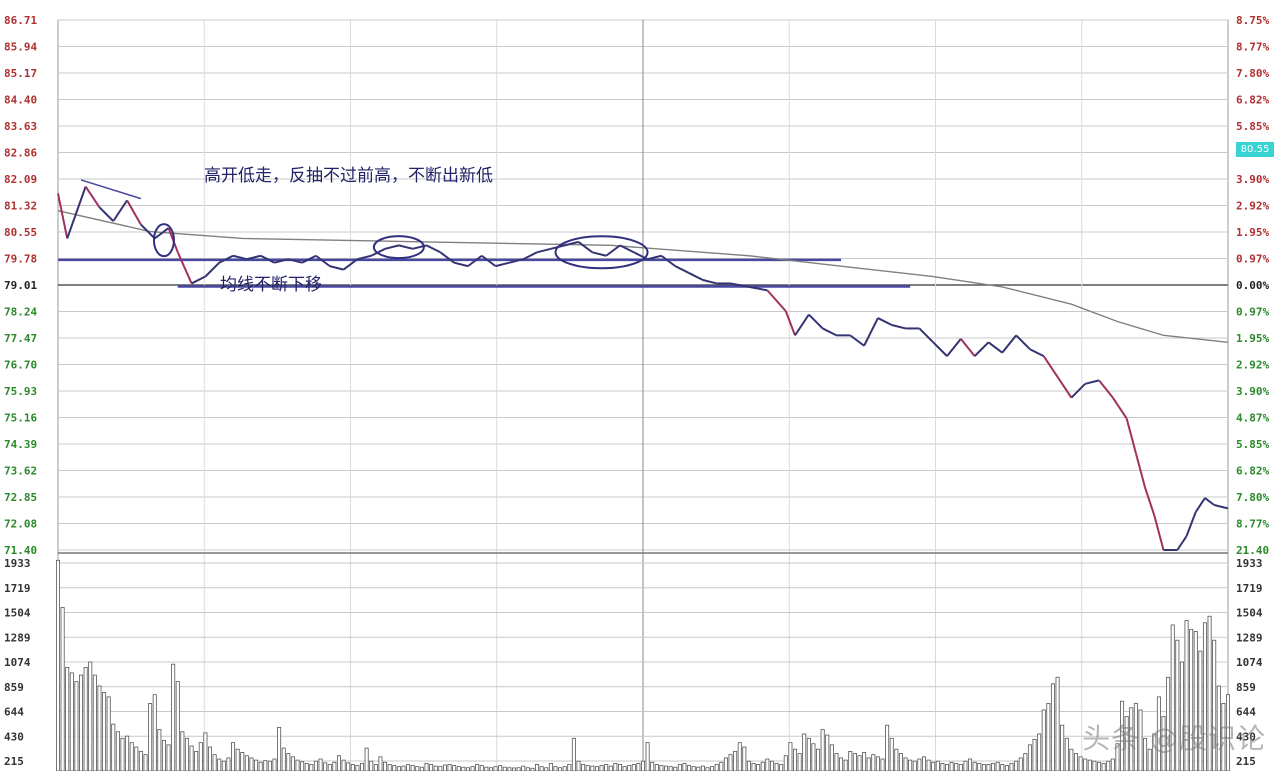 This screenshot has width=1288, height=771. I want to click on annotation-bottom: 均线不断下移, so click(271, 285).